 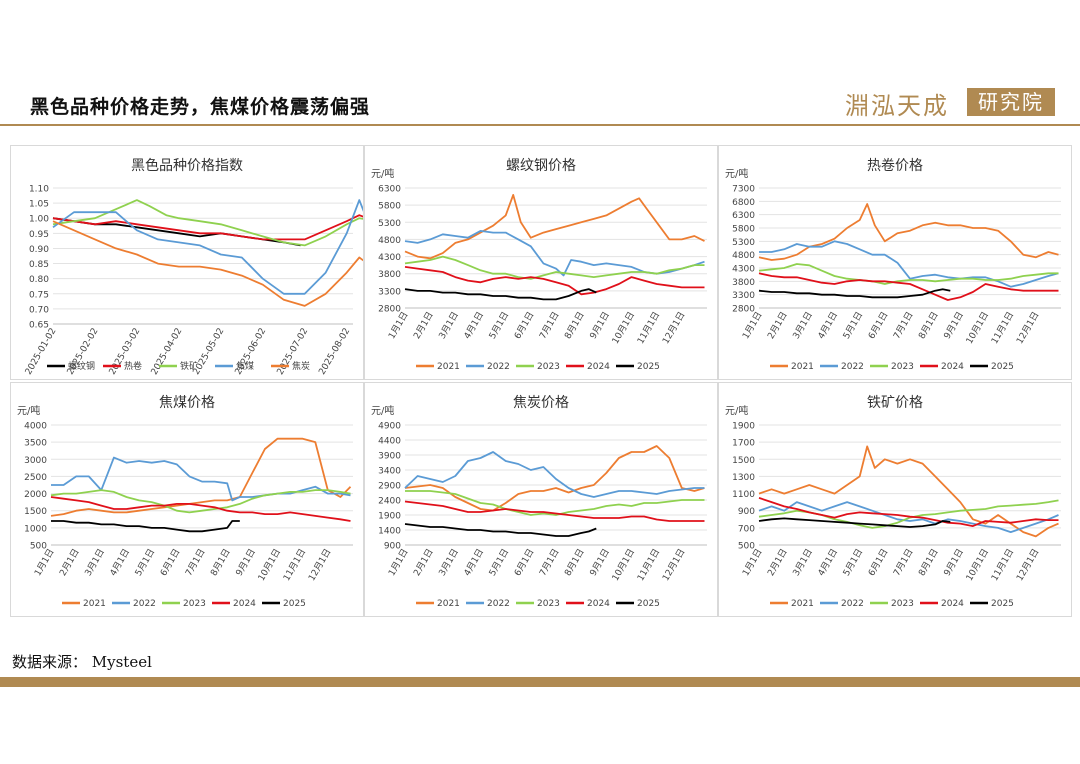 What do you see at coordinates (389, 532) in the screenshot?
I see `y-tick-label: 1400` at bounding box center [389, 532].